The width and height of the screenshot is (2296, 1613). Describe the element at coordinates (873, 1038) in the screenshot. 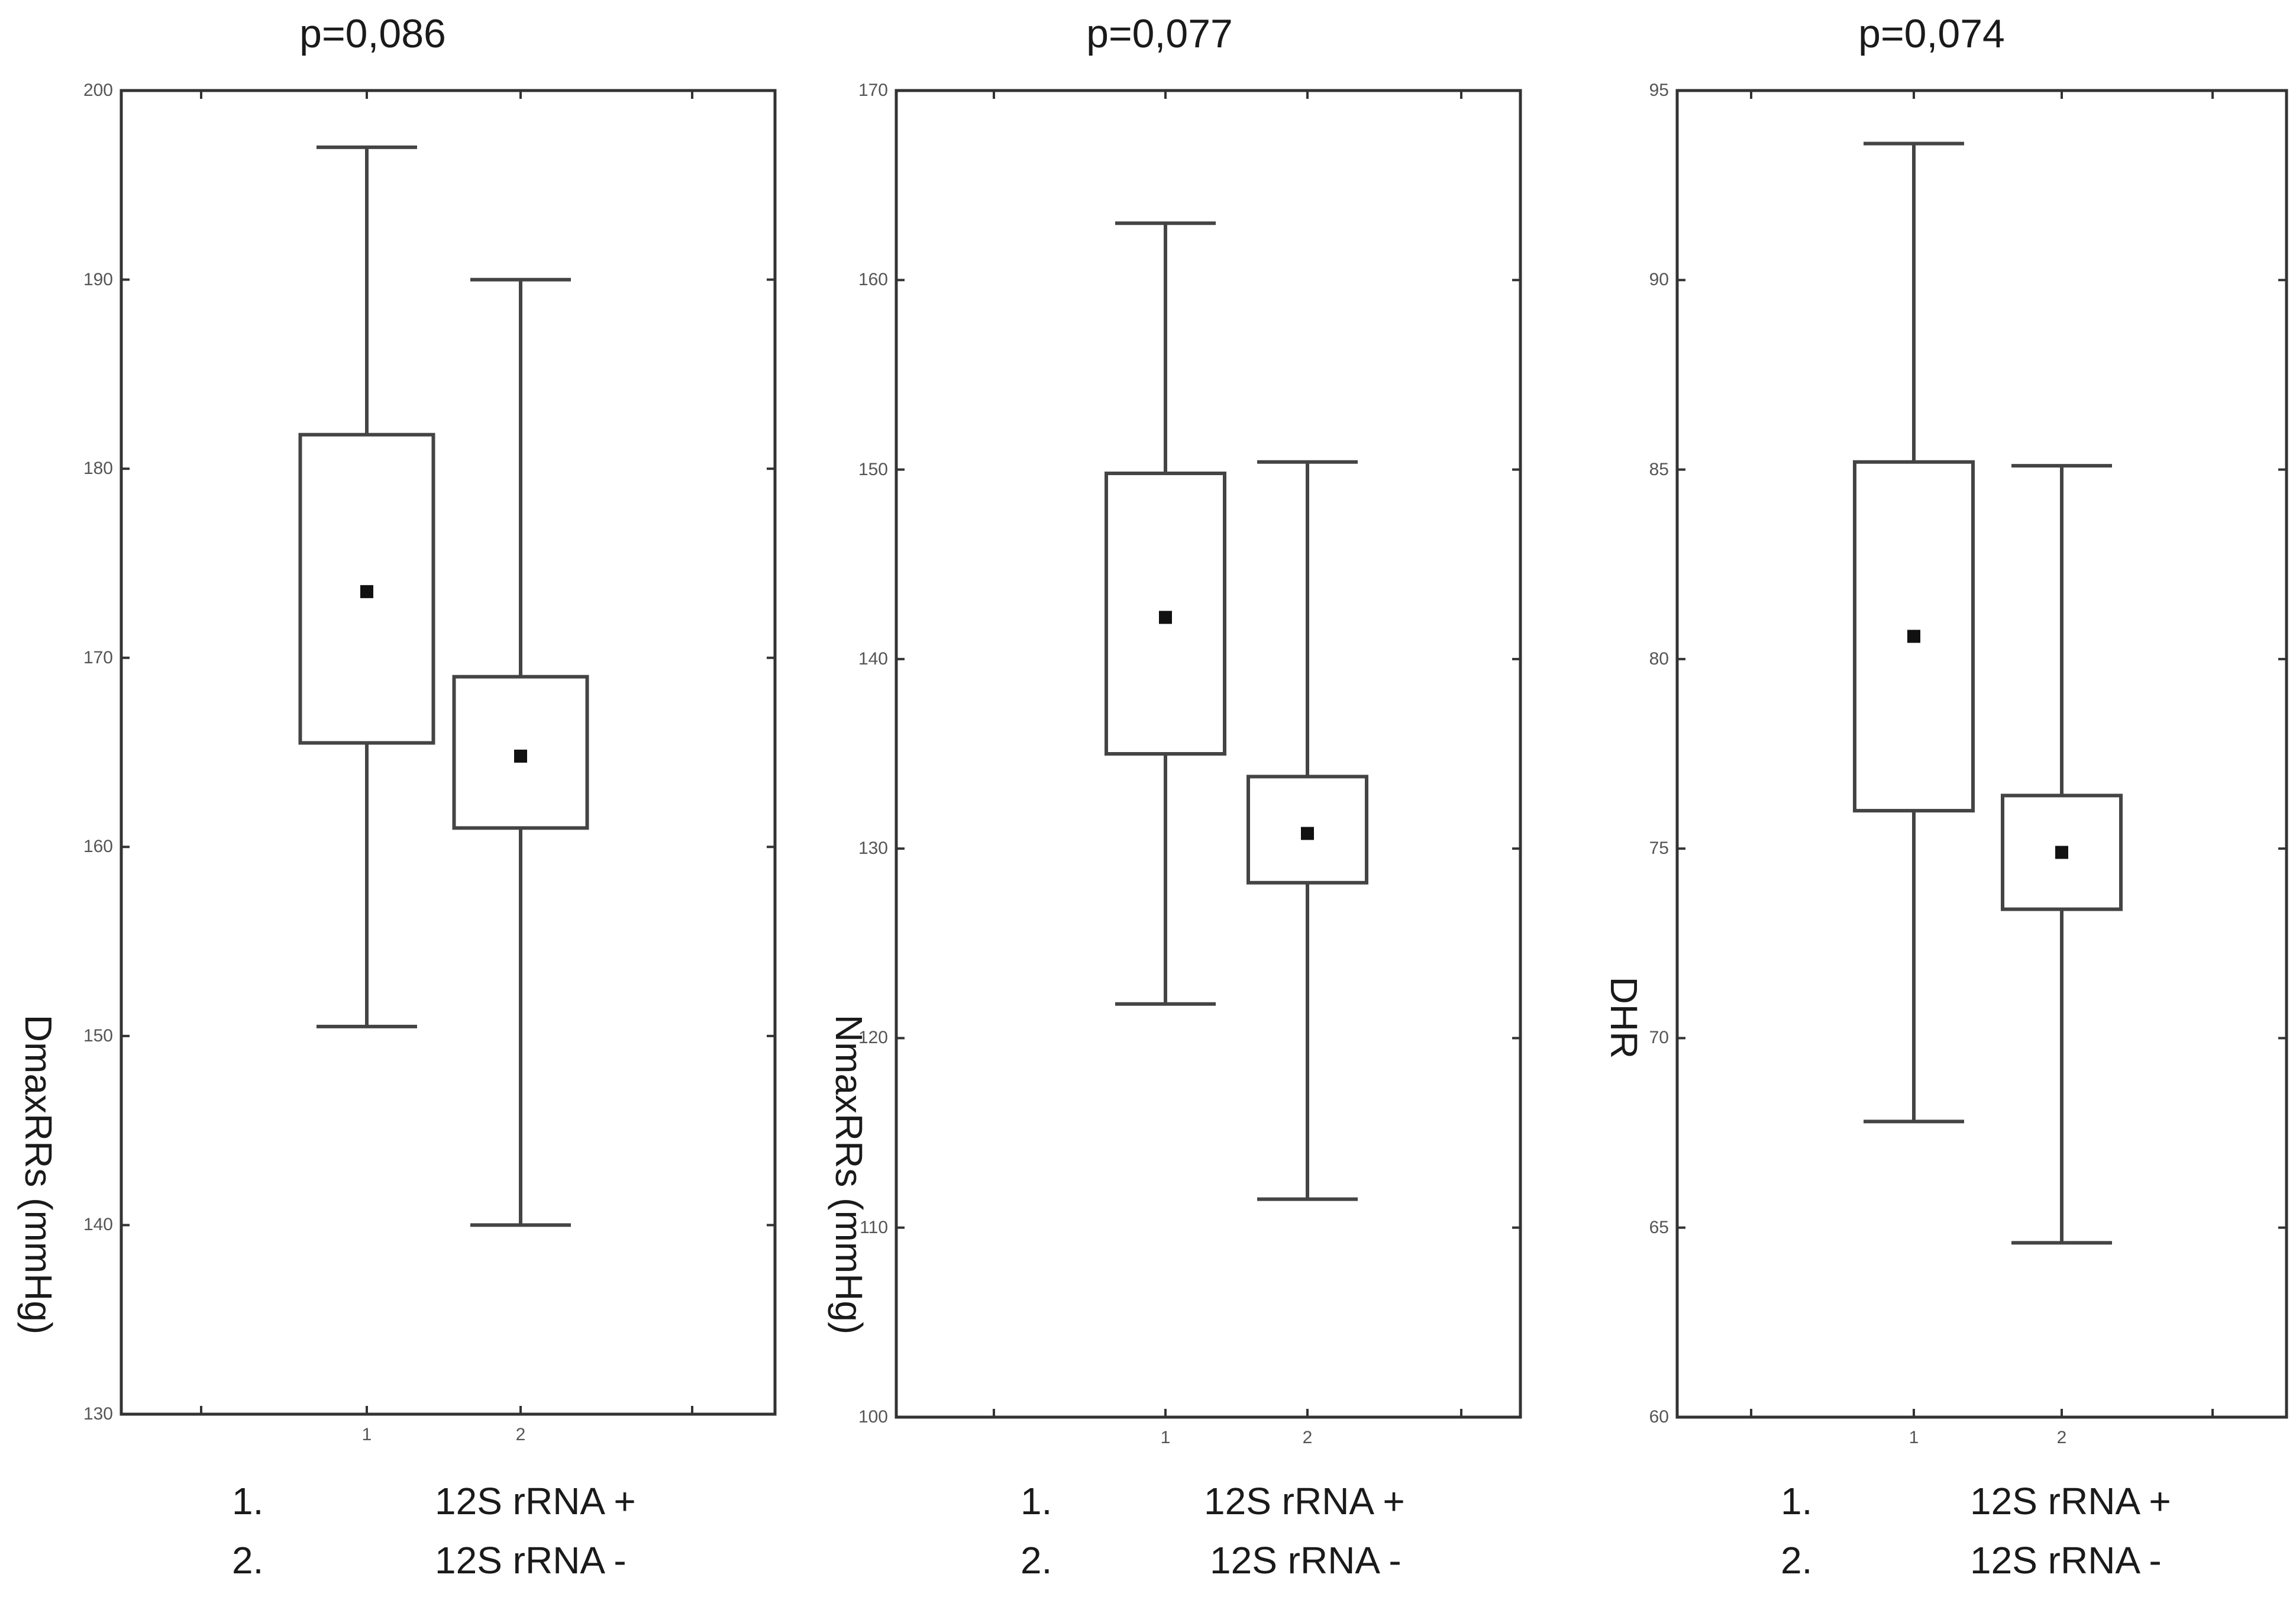

I see `y-tick-label: 120` at that location.